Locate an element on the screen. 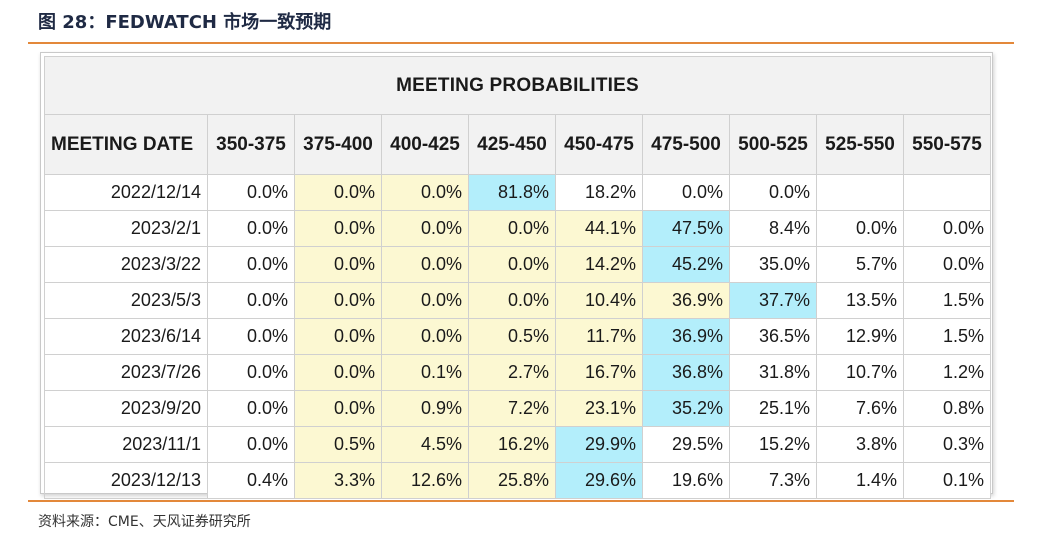  column-header-meeting-date: MEETING DATE is located at coordinates (126, 144).